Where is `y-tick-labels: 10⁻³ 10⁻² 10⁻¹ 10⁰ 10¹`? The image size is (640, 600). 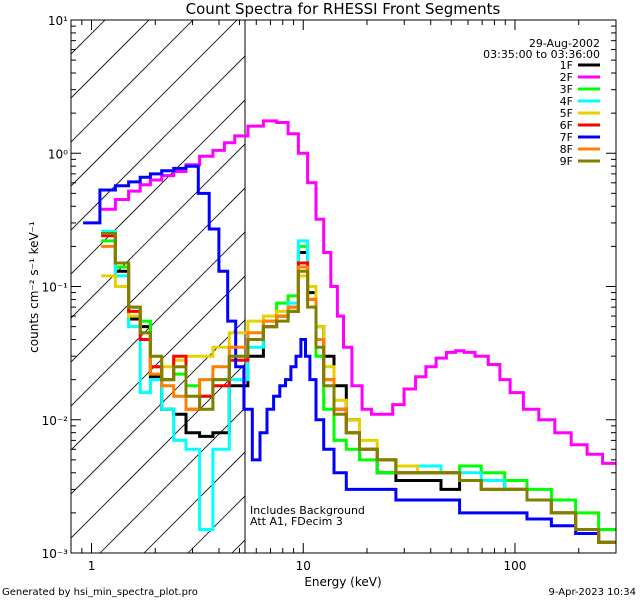
y-tick-labels: 10⁻³ 10⁻² 10⁻¹ 10⁰ 10¹ is located at coordinates (55, 287).